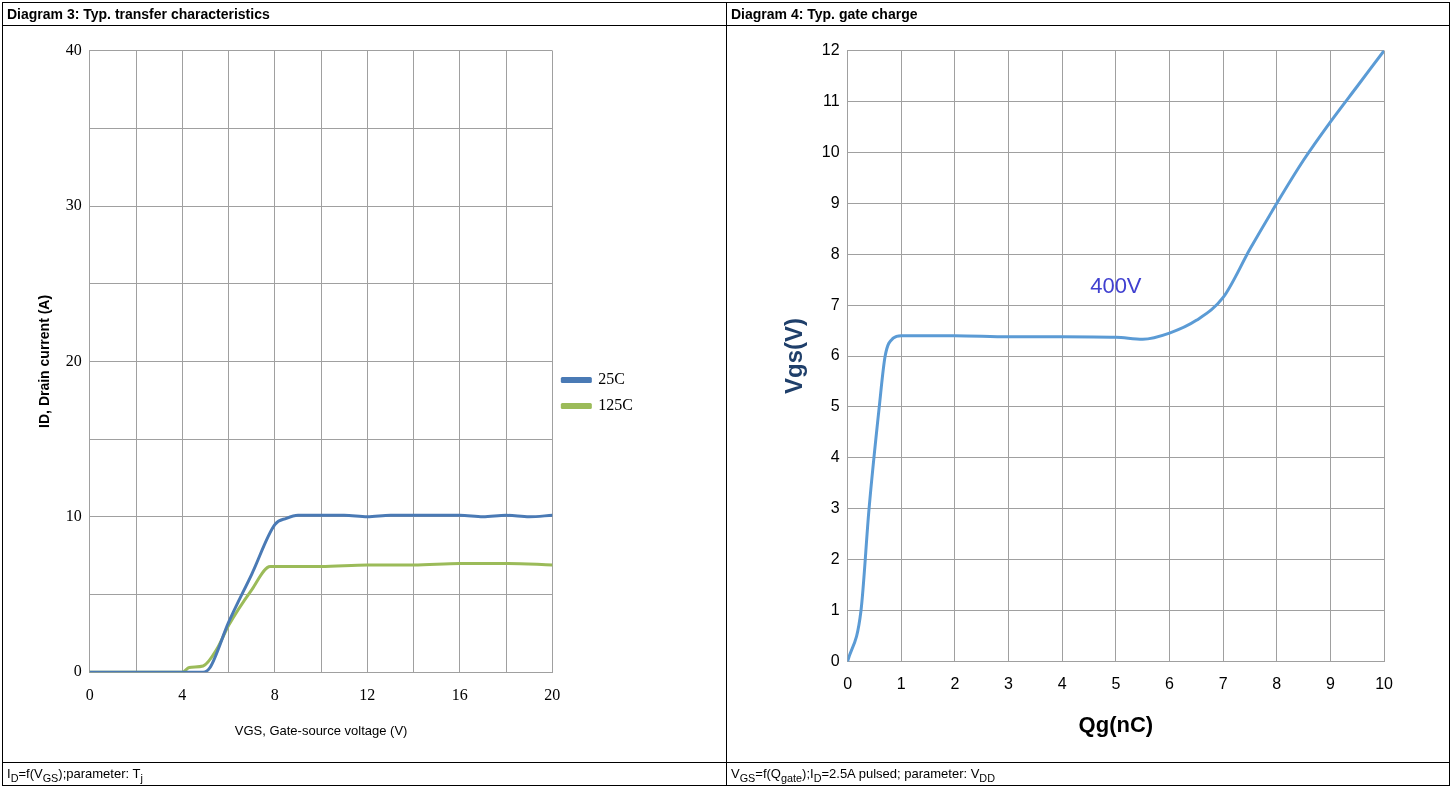 The height and width of the screenshot is (811, 1453). I want to click on y-tick-label: 30, so click(73, 205).